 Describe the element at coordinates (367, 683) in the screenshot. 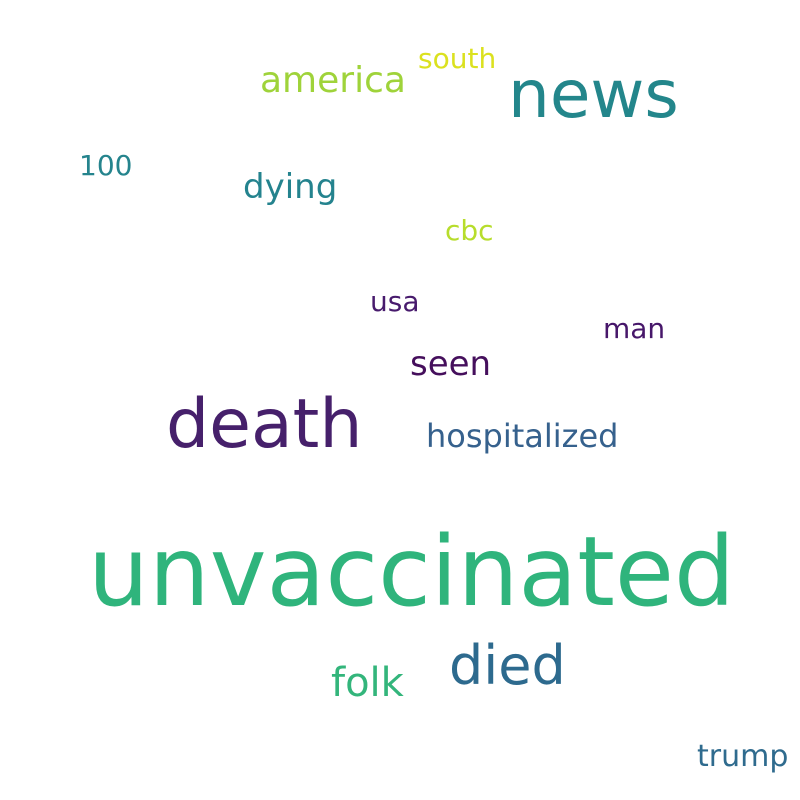

I see `word-folk: folk` at that location.